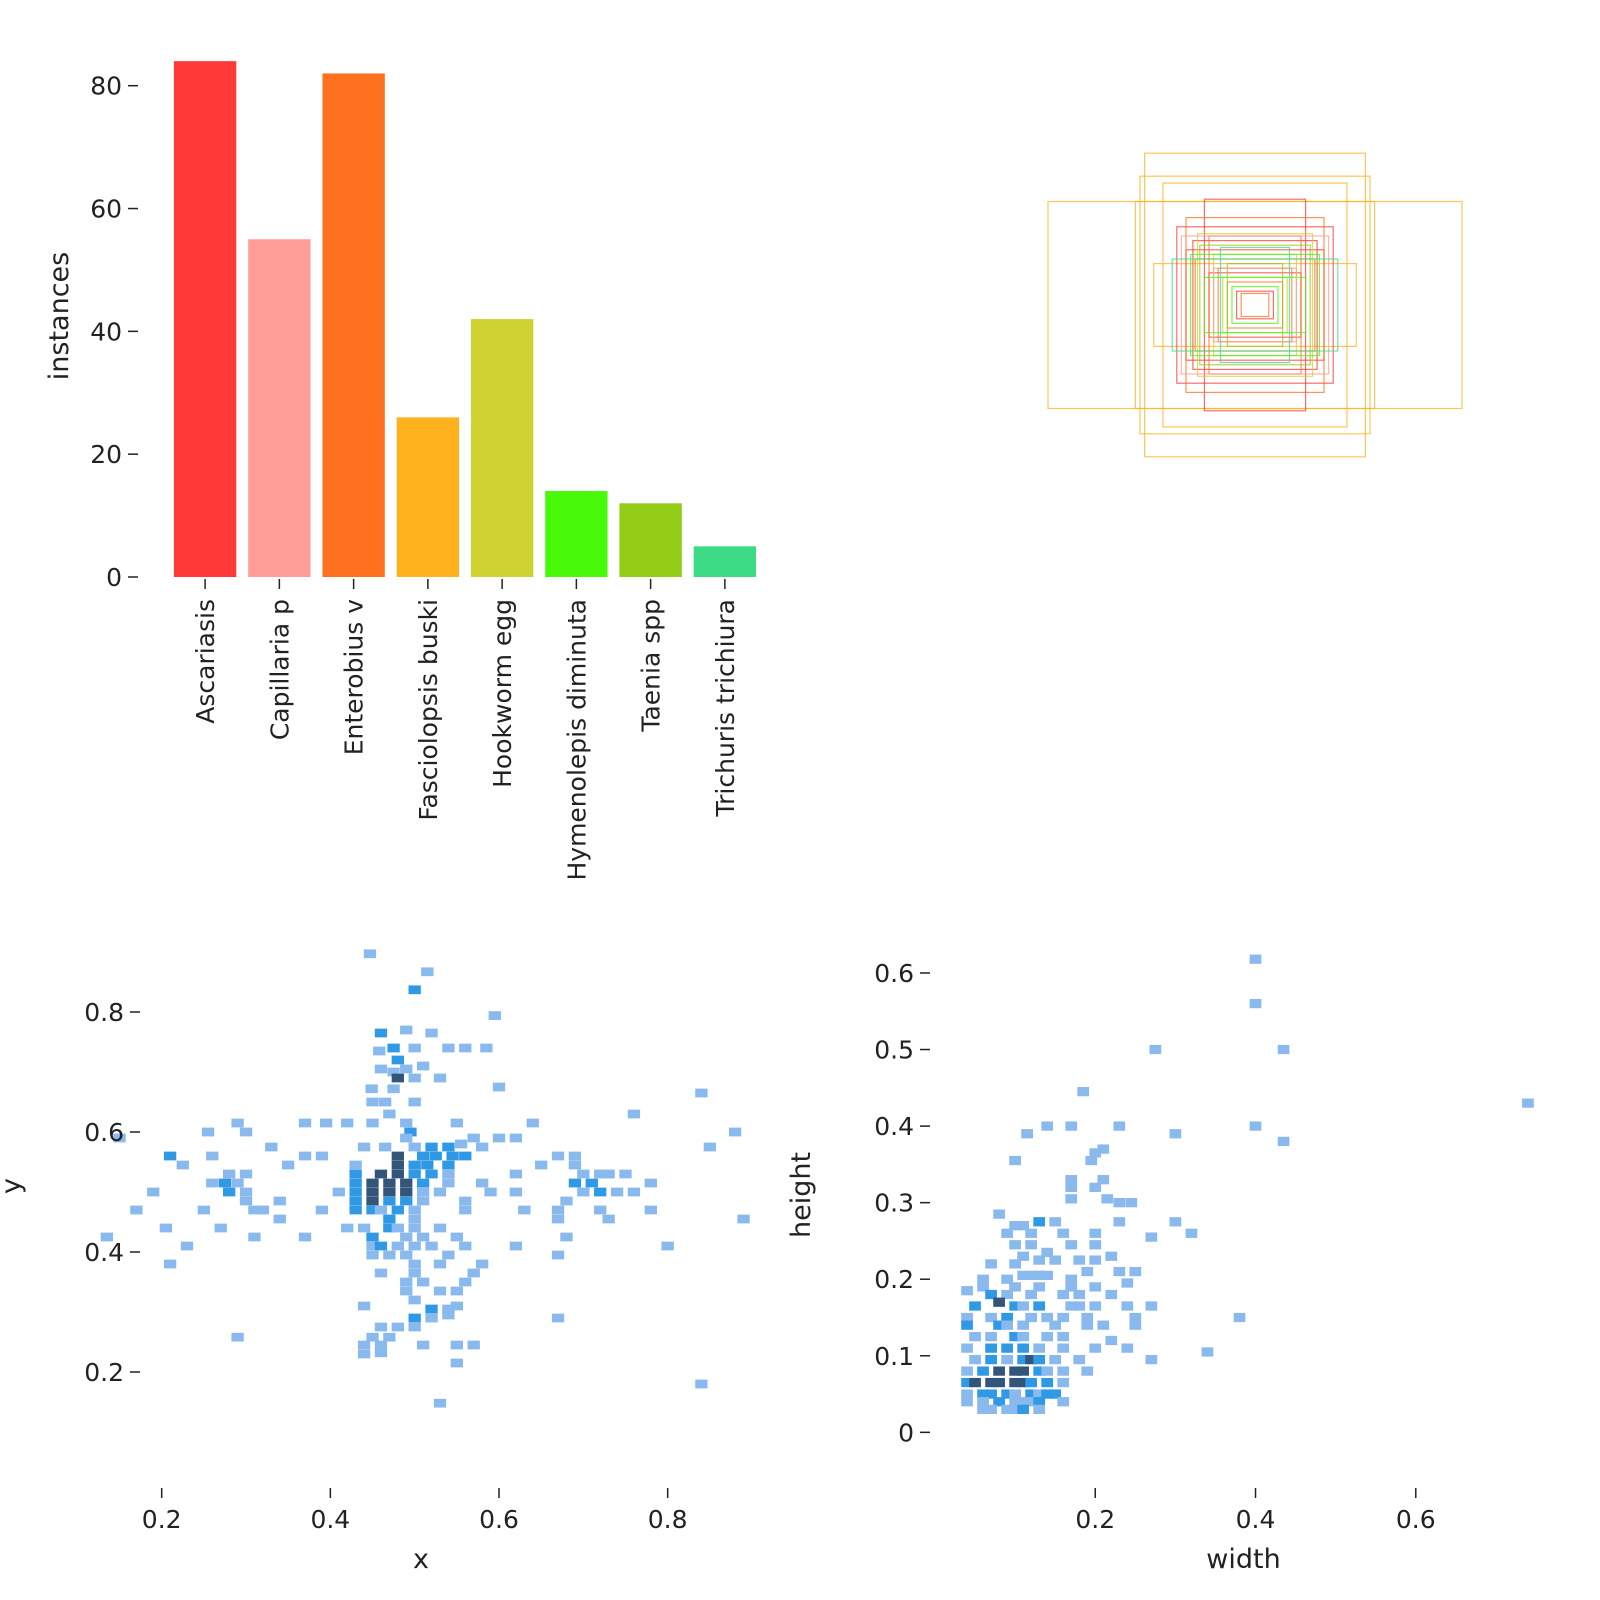 The image size is (1600, 1600). Describe the element at coordinates (162, 1519) in the screenshot. I see `x-tick-label: 0.2` at that location.